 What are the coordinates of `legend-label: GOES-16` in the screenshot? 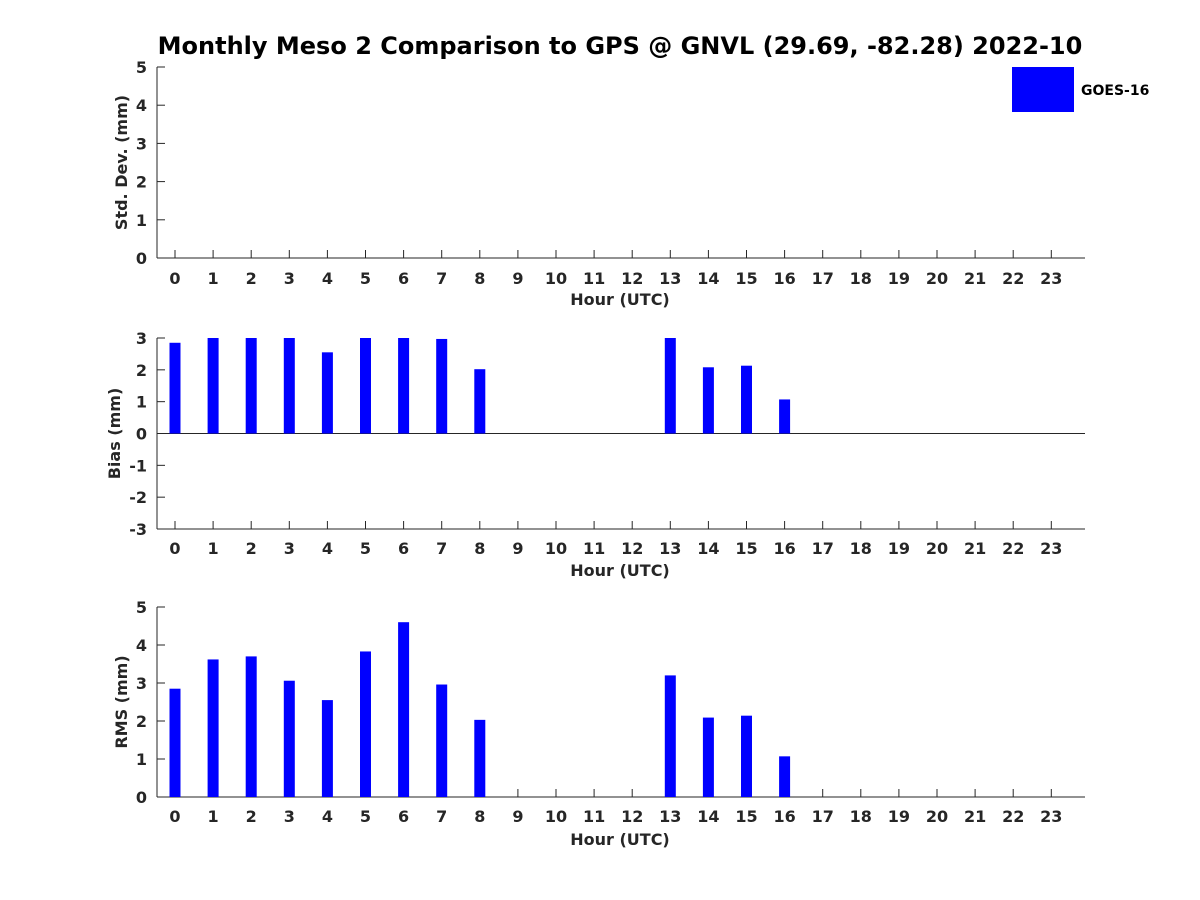 It's located at (1115, 91).